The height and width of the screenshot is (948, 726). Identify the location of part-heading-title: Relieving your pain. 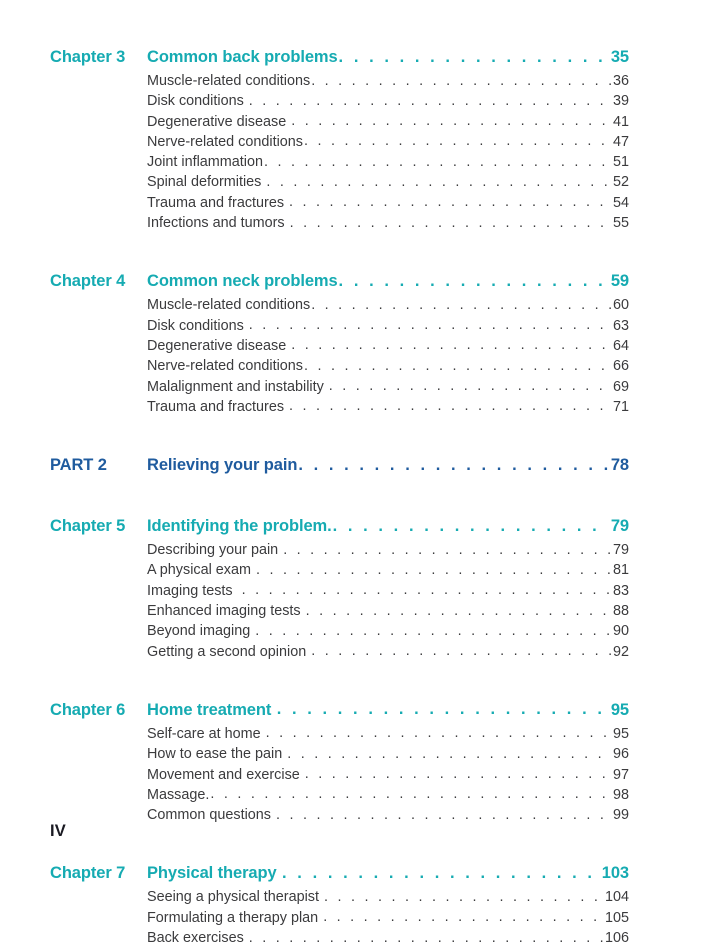
(222, 465).